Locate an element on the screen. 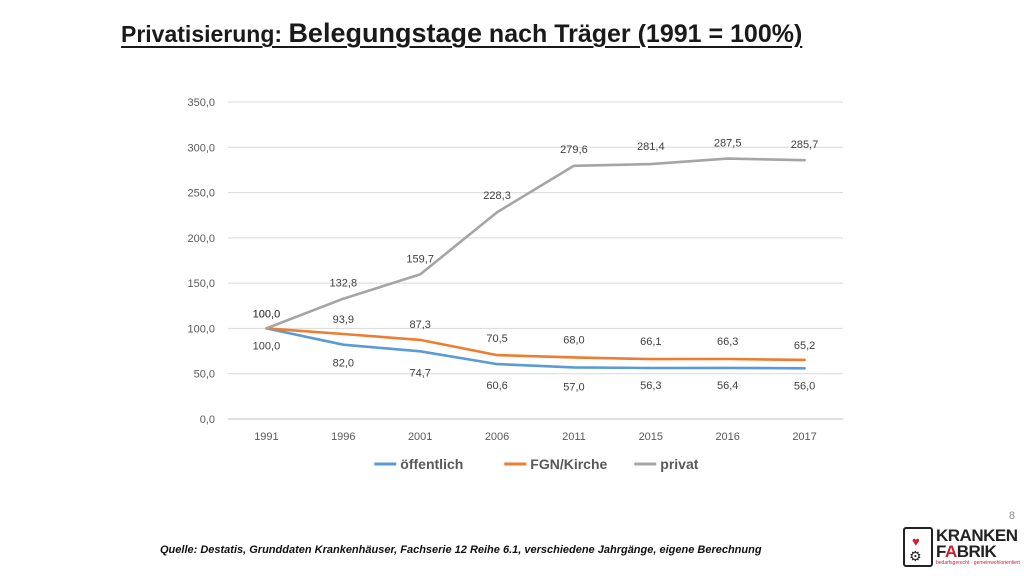  logo-tagline: bedarfsgerecht · gemeinwohlorientiert is located at coordinates (978, 563).